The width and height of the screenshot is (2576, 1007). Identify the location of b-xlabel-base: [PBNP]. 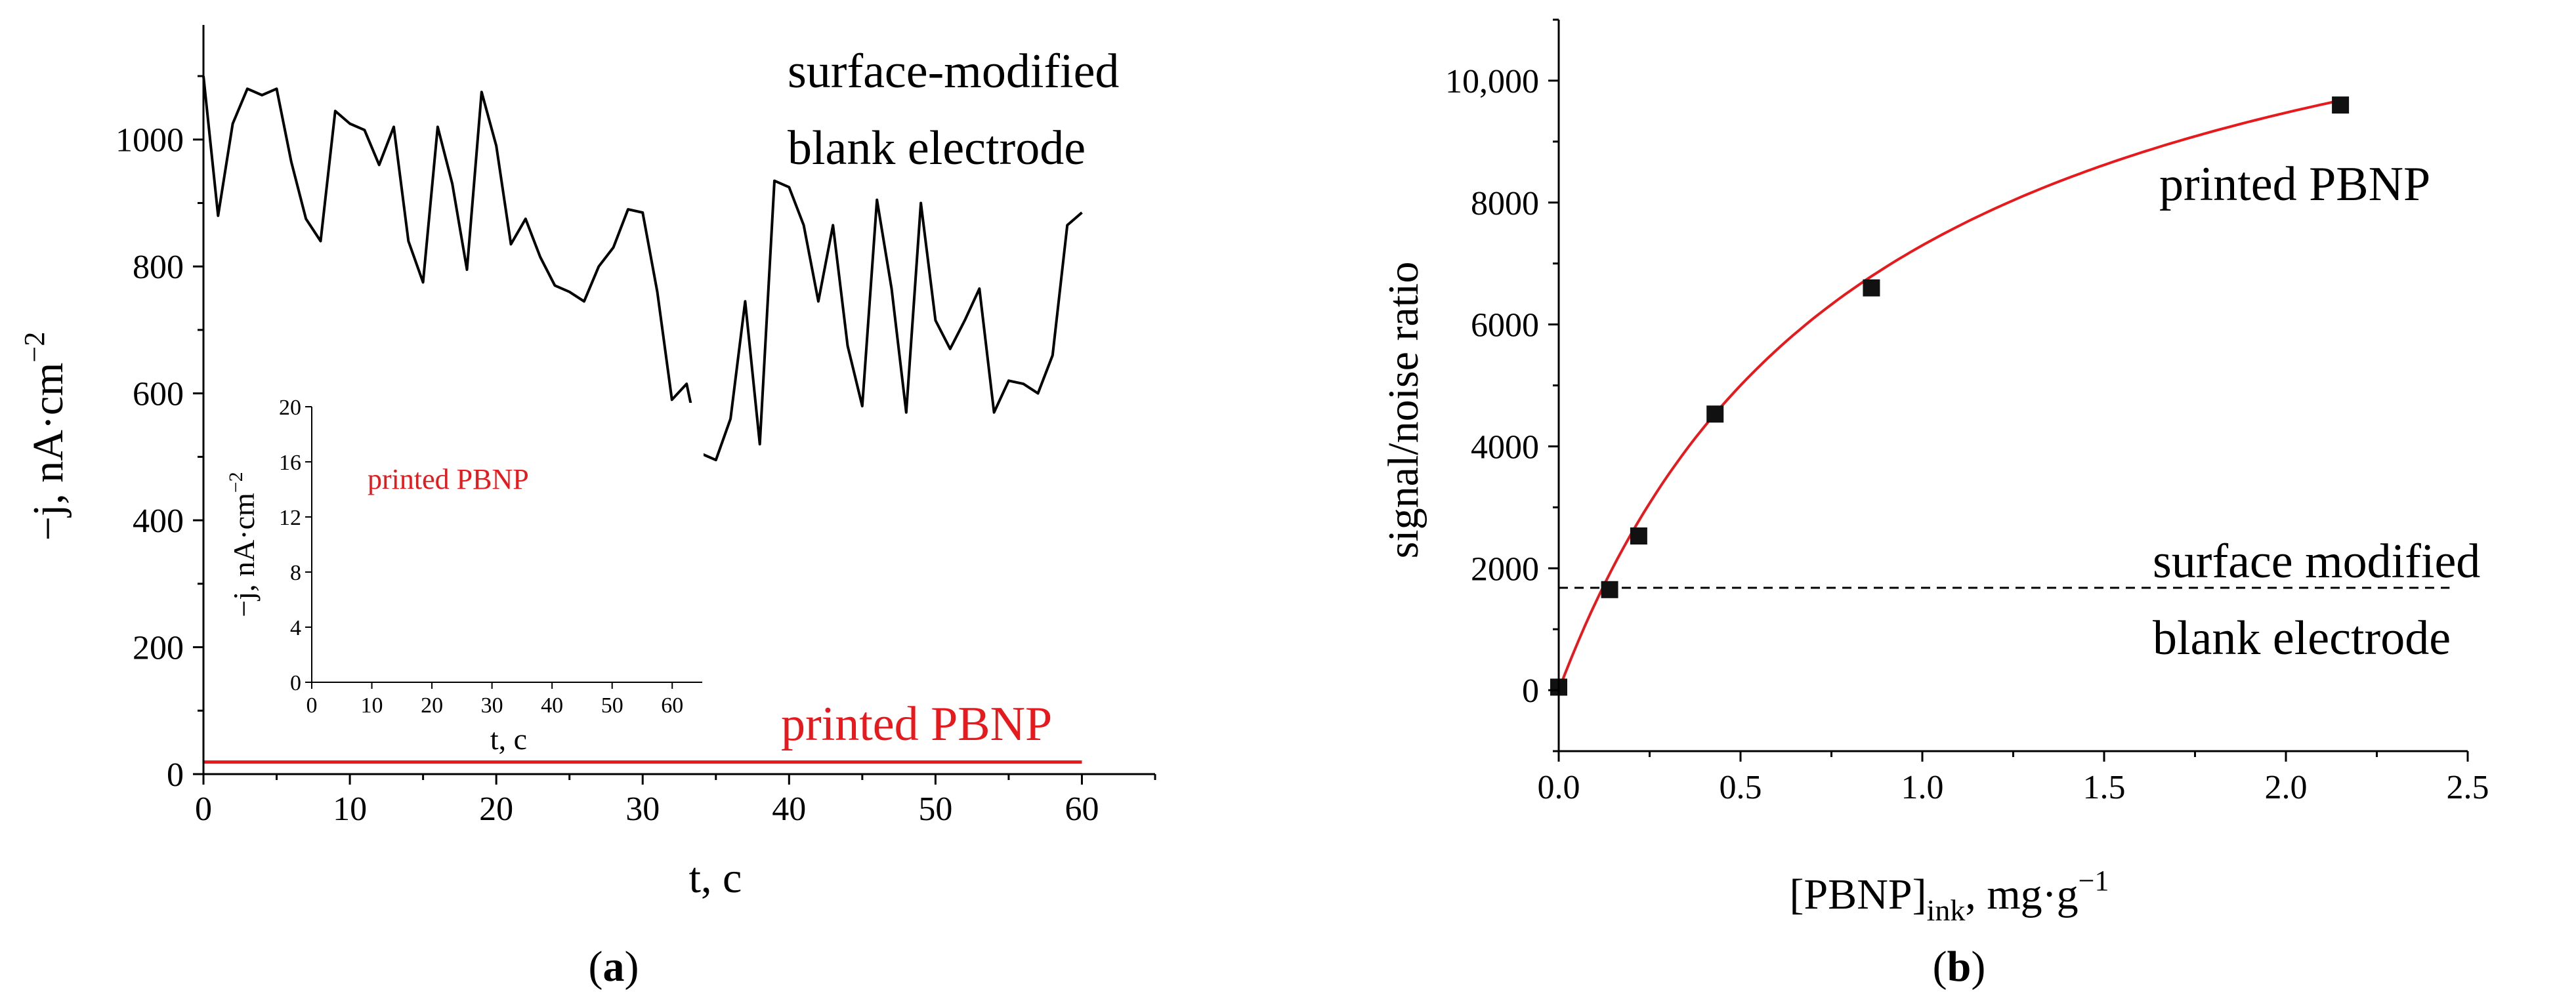
(1858, 895).